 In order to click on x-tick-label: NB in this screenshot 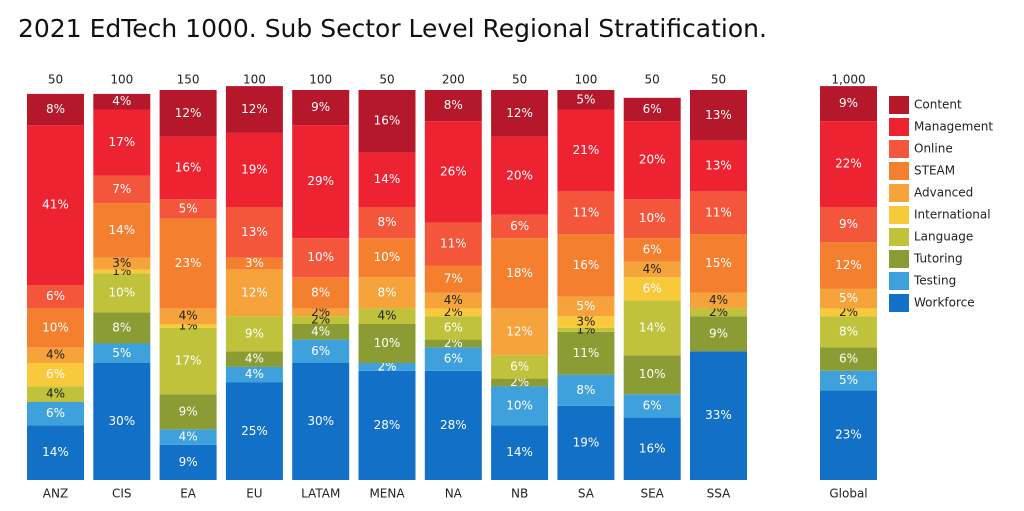, I will do `click(519, 494)`.